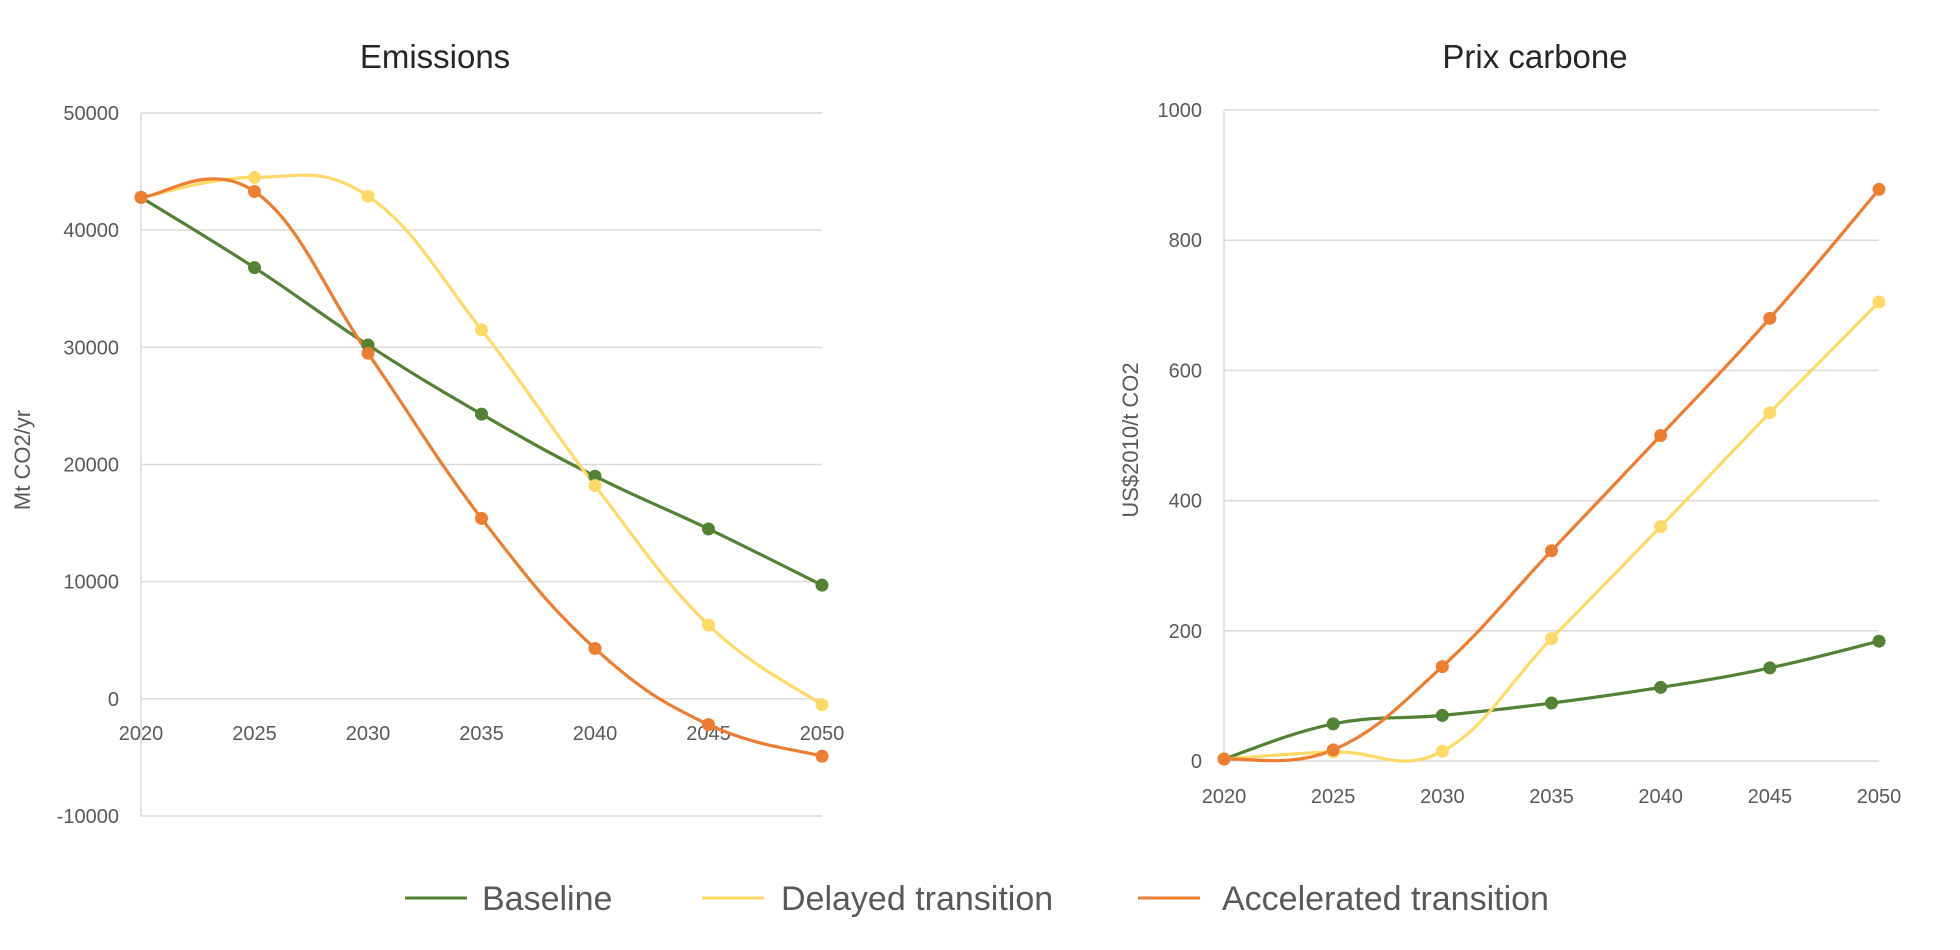 This screenshot has width=1960, height=950. What do you see at coordinates (1534, 56) in the screenshot?
I see `chart-title: Prix carbone` at bounding box center [1534, 56].